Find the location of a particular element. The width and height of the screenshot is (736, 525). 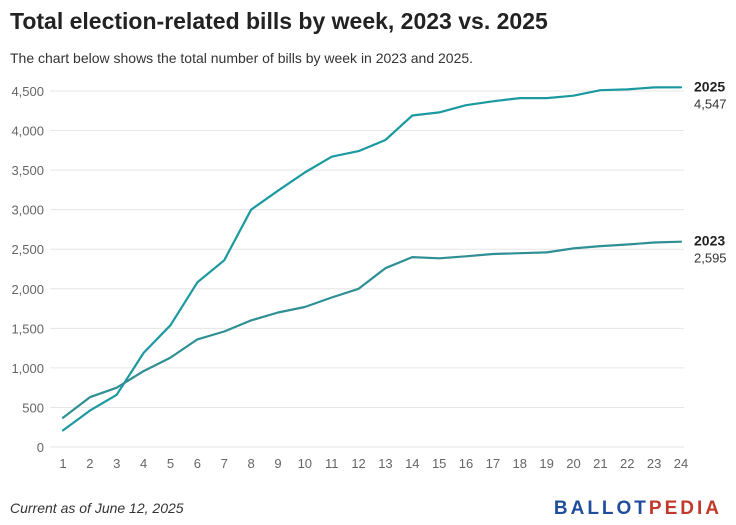

series-value-label-2023: 2,595 is located at coordinates (710, 258).